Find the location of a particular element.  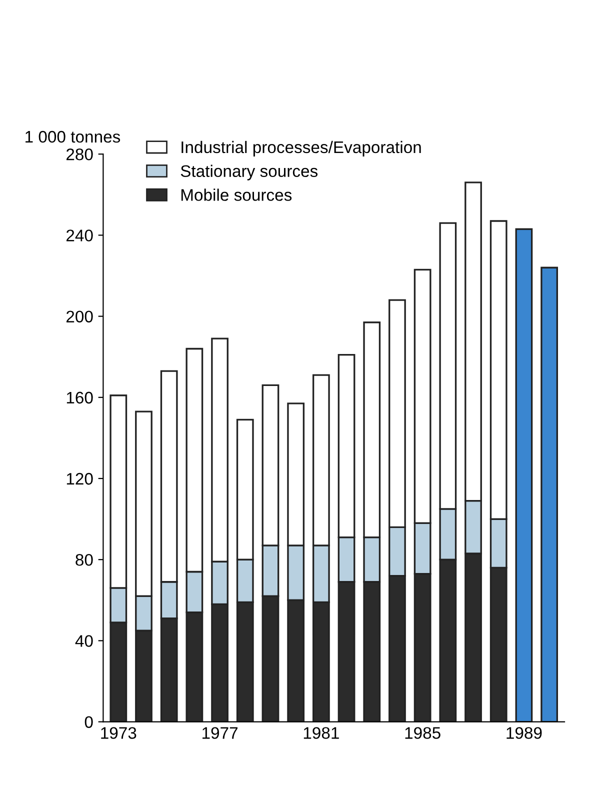

x-tick-label: 1985 is located at coordinates (422, 733).